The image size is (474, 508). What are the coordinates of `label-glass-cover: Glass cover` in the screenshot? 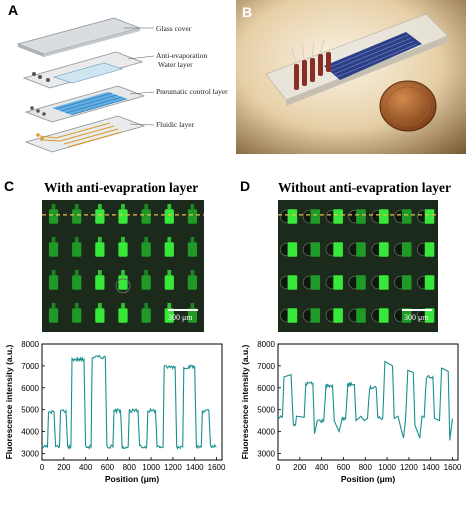 It's located at (174, 28).